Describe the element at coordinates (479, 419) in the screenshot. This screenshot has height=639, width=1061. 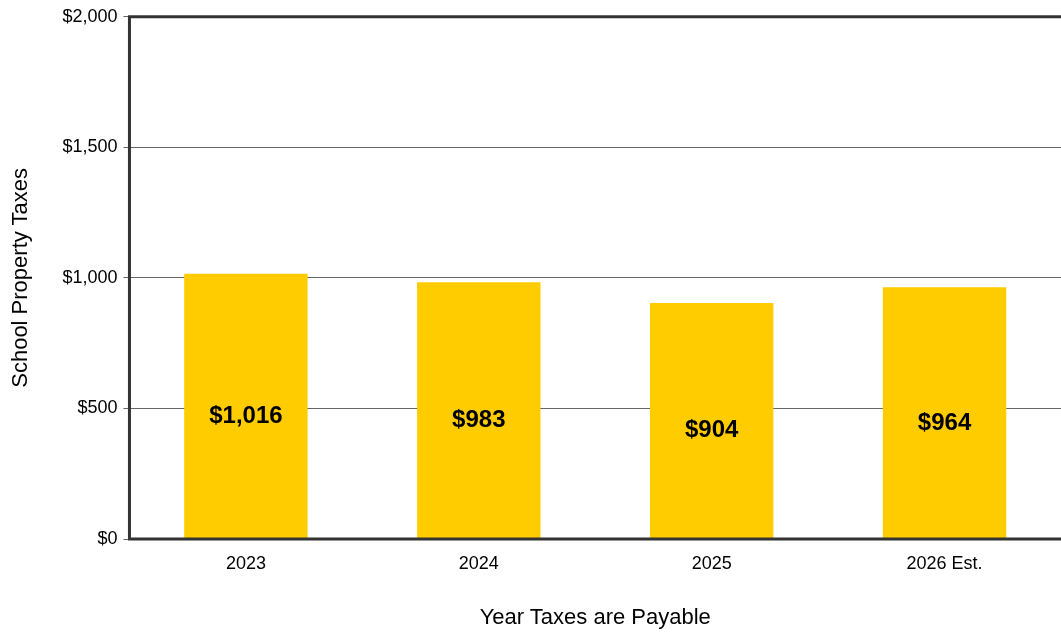
I see `data-label: $983` at that location.